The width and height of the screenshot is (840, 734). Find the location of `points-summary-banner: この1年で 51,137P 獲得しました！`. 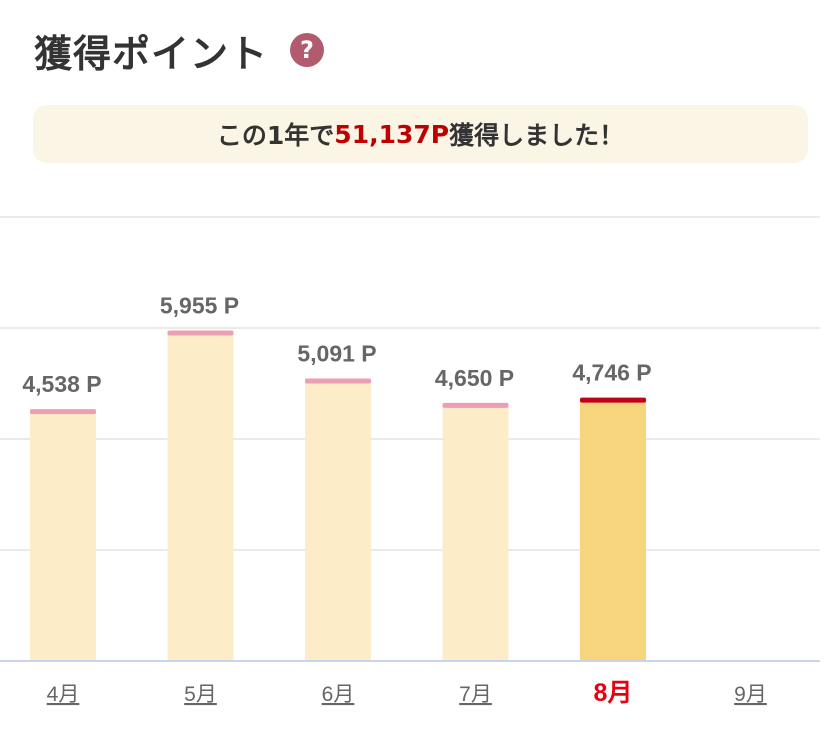

points-summary-banner: この1年で 51,137P 獲得しました！ is located at coordinates (420, 134).